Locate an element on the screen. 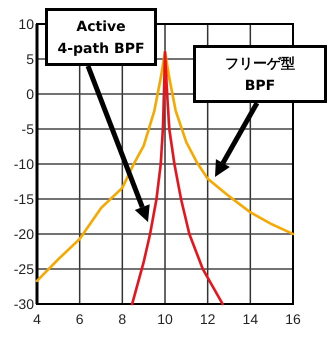 The height and width of the screenshot is (337, 328). y-tick-label: -30 is located at coordinates (24, 304).